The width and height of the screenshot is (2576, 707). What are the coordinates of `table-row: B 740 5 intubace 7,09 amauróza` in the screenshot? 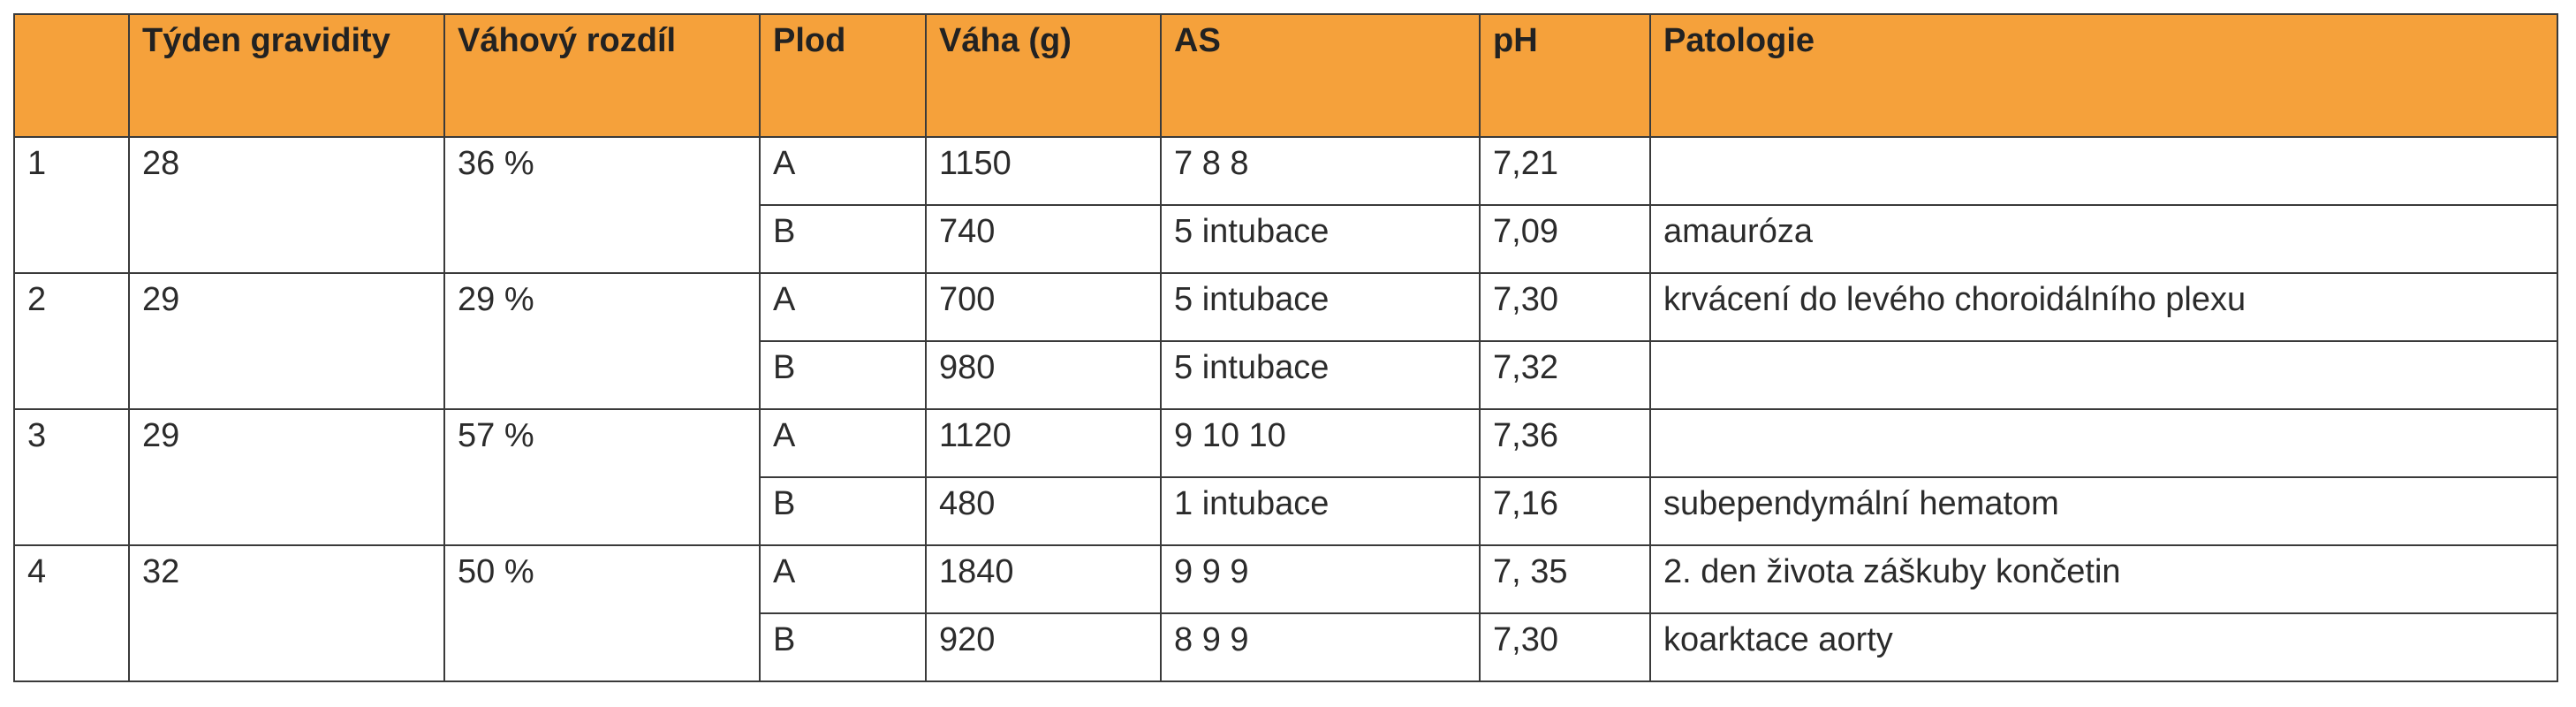 It's located at (1286, 239).